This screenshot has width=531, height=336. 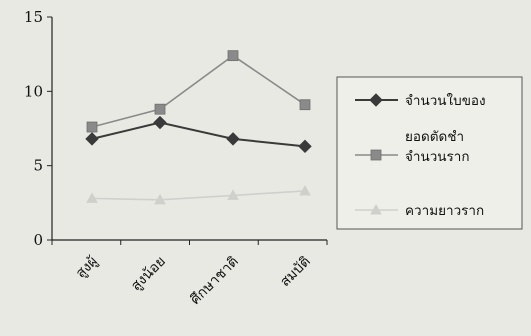 What do you see at coordinates (33, 17) in the screenshot?
I see `y-tick-label: 15` at bounding box center [33, 17].